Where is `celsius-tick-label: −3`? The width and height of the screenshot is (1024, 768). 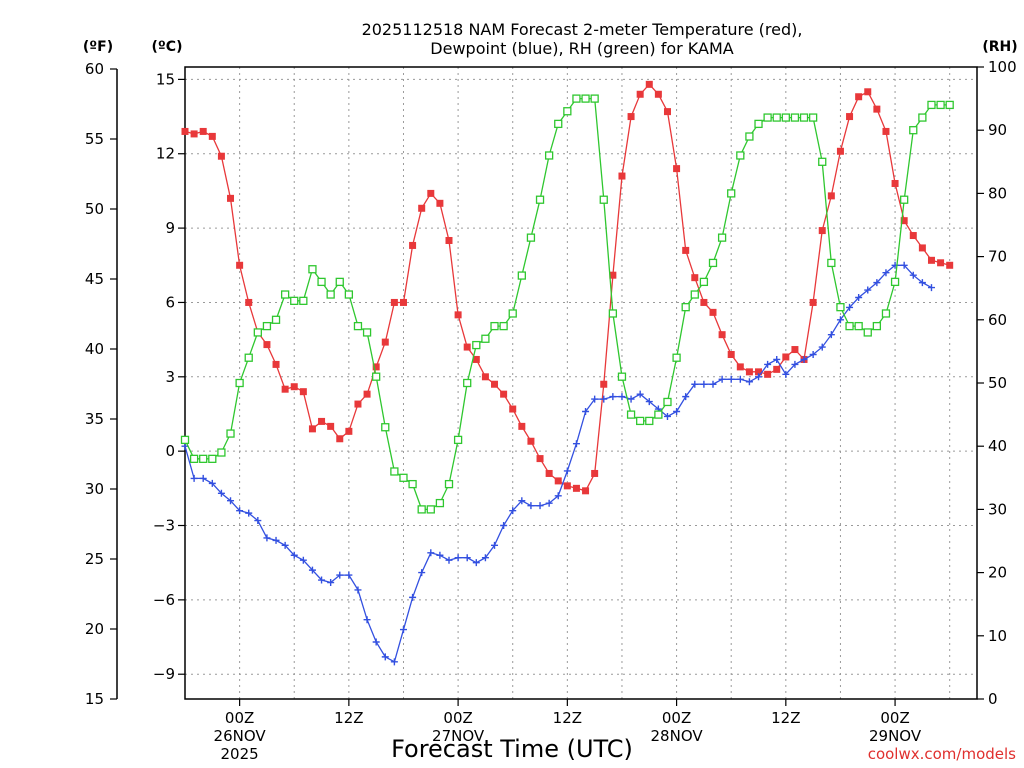
celsius-tick-label: −3 is located at coordinates (164, 526).